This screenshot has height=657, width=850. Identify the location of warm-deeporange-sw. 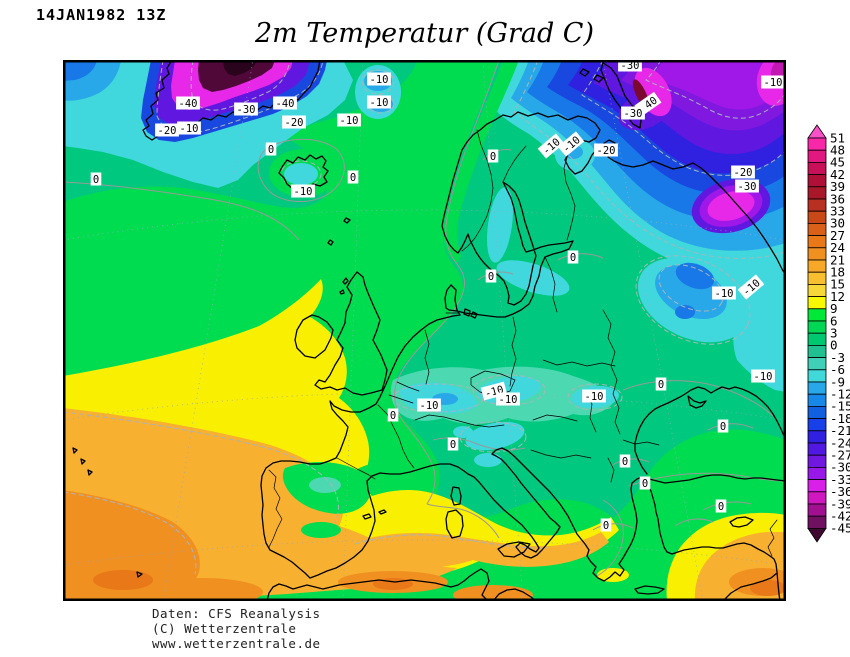
(131, 545).